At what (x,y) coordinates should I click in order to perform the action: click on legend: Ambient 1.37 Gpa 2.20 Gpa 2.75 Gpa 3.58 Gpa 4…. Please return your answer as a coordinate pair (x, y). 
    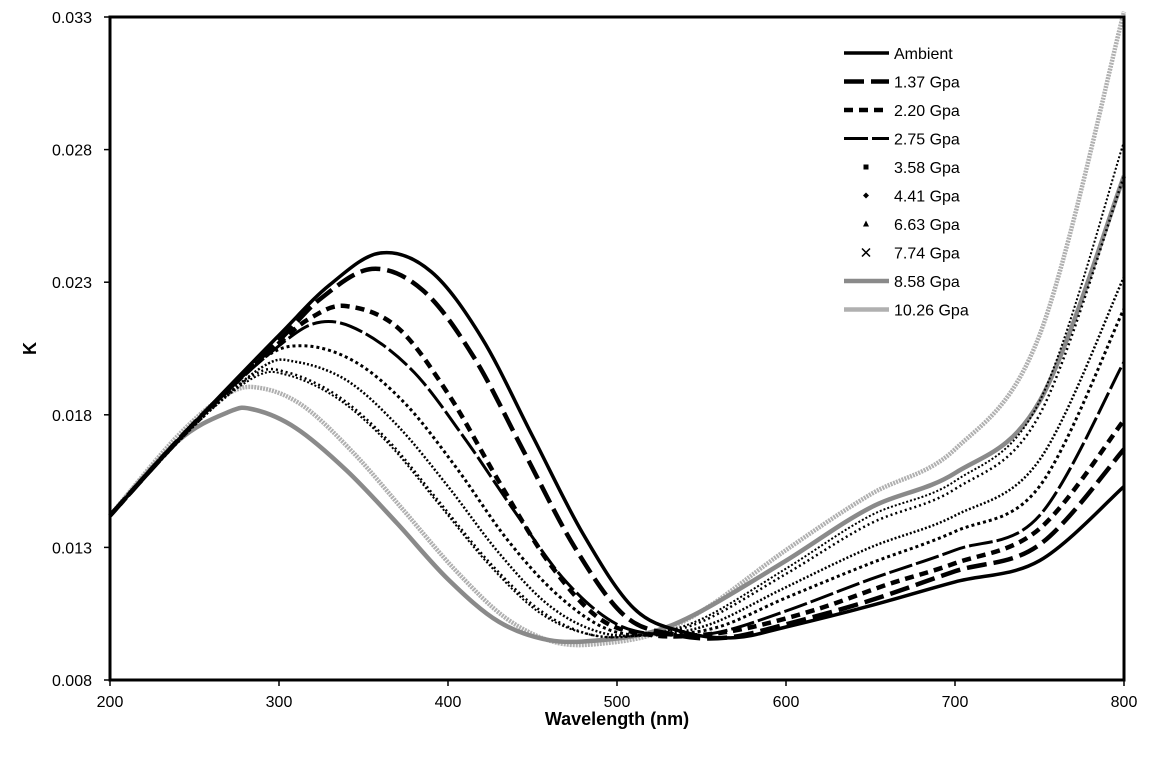
    Looking at the image, I should click on (906, 183).